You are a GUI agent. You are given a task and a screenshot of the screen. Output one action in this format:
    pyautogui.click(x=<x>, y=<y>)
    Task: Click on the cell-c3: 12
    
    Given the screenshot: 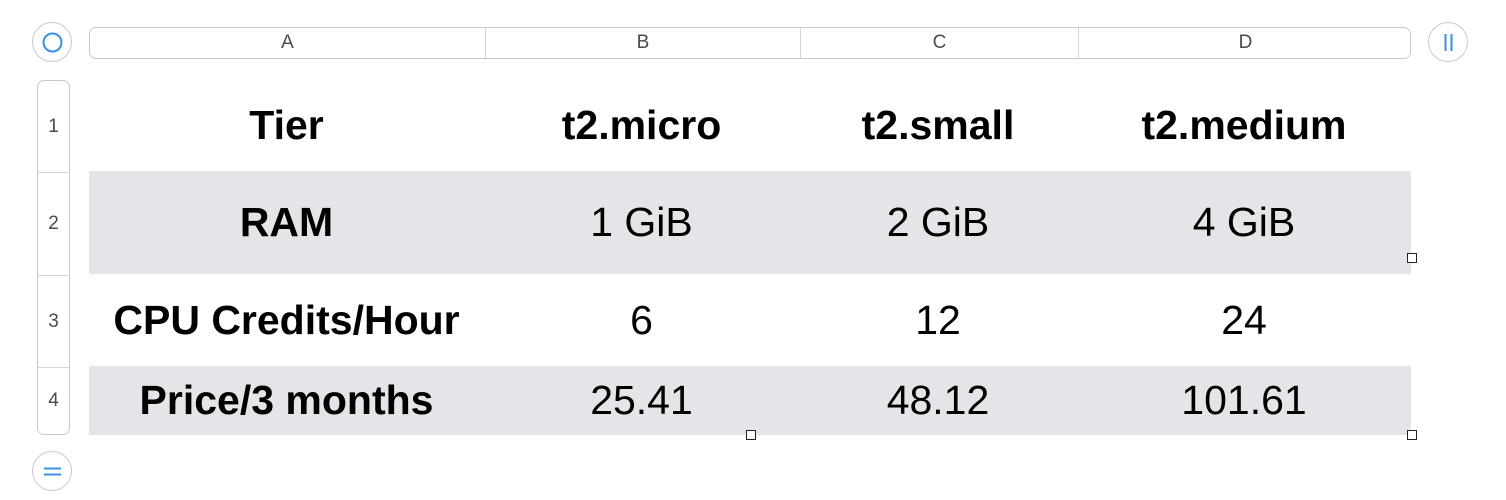 What is the action you would take?
    pyautogui.click(x=938, y=319)
    